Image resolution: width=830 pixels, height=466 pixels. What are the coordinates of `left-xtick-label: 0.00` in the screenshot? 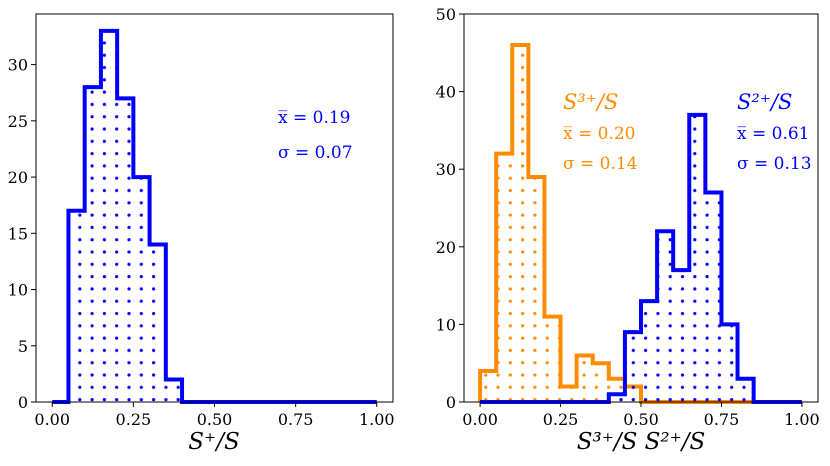 It's located at (52, 419).